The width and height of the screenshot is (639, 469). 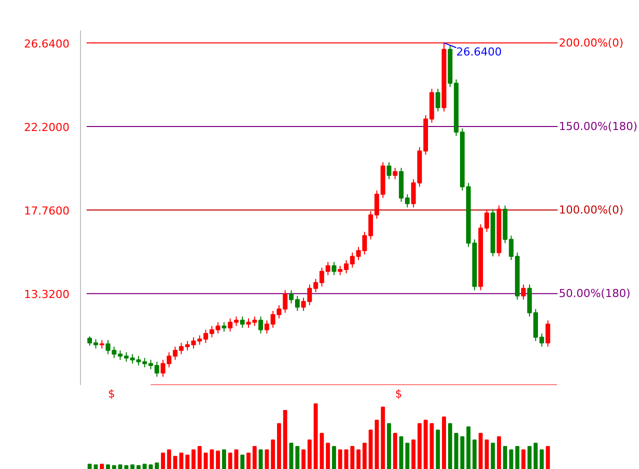 What do you see at coordinates (591, 43) in the screenshot?
I see `text: 200.00%(0)` at bounding box center [591, 43].